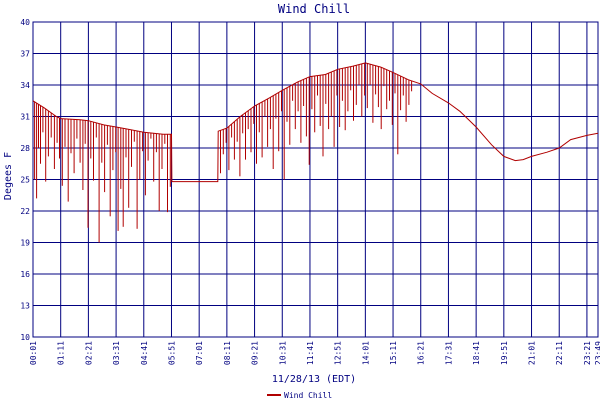  What do you see at coordinates (25, 22) in the screenshot?
I see `y-tick-label: 40` at bounding box center [25, 22].